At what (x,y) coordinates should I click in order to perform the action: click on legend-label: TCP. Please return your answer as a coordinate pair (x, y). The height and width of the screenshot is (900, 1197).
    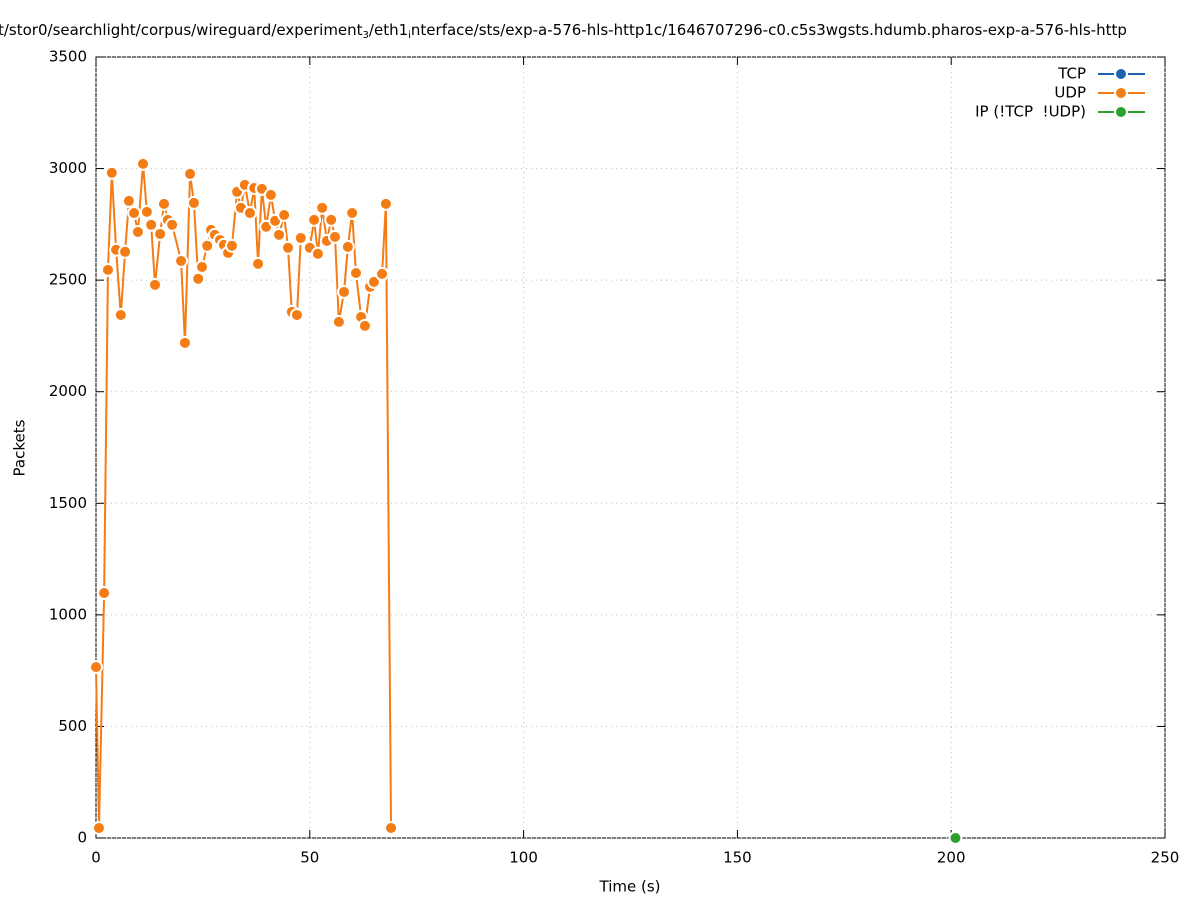
    Looking at the image, I should click on (1071, 74).